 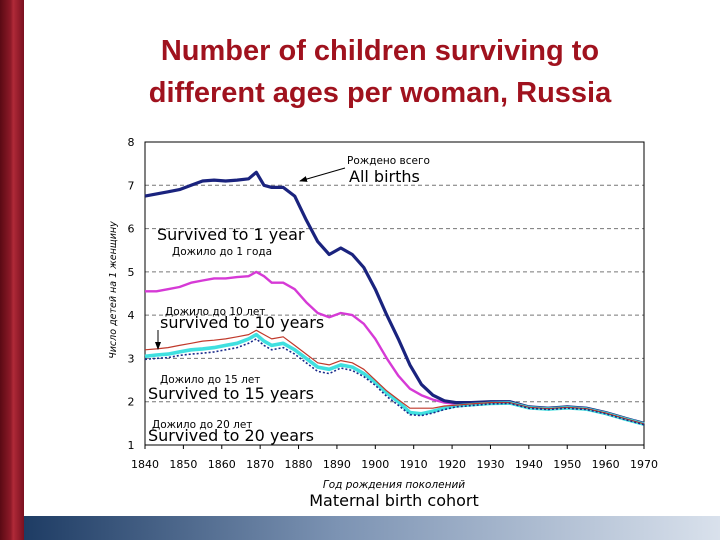 What do you see at coordinates (490, 464) in the screenshot?
I see `x-tick-label: 1930` at bounding box center [490, 464].